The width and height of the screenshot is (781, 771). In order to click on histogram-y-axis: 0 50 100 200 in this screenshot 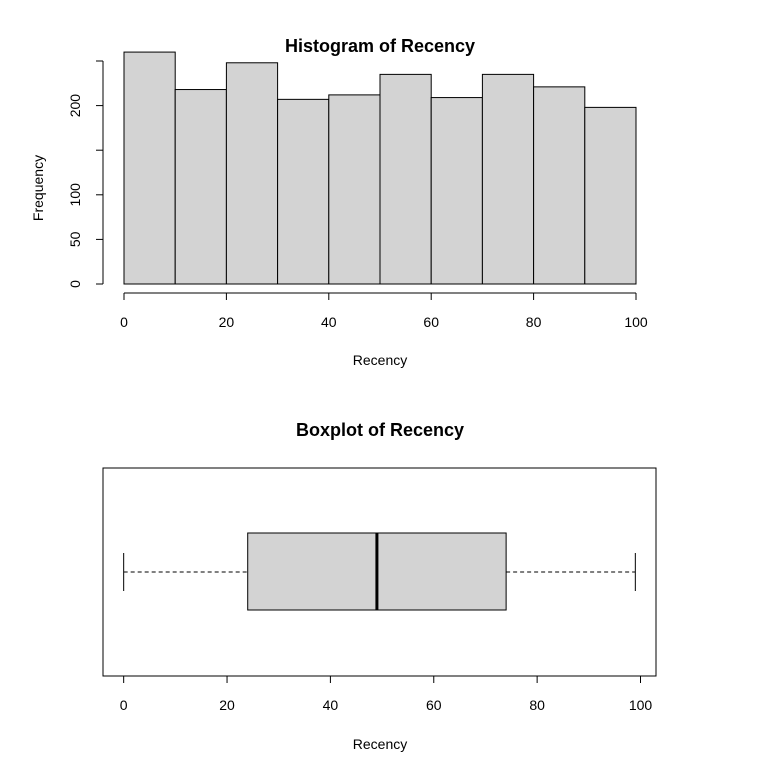, I will do `click(85, 174)`.